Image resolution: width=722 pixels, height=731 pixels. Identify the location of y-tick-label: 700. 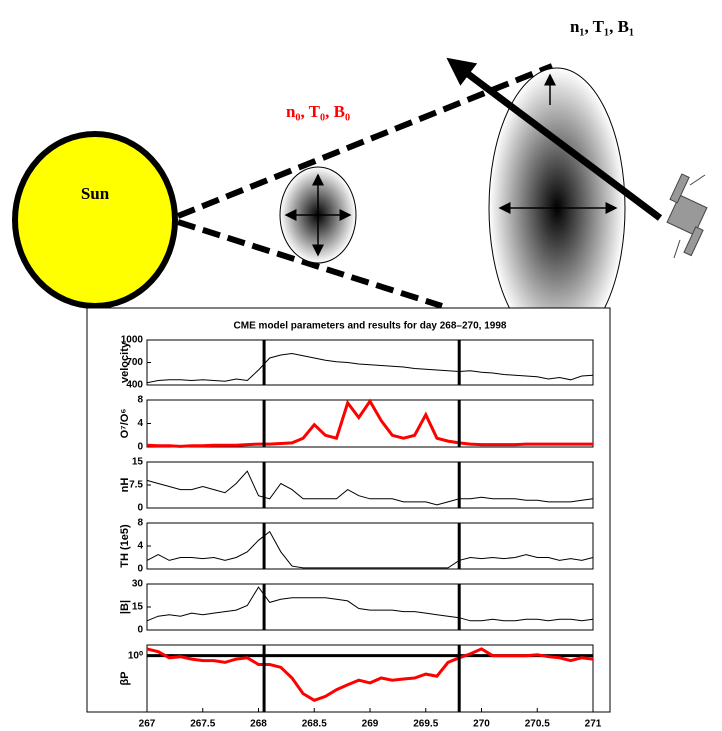
(134, 362).